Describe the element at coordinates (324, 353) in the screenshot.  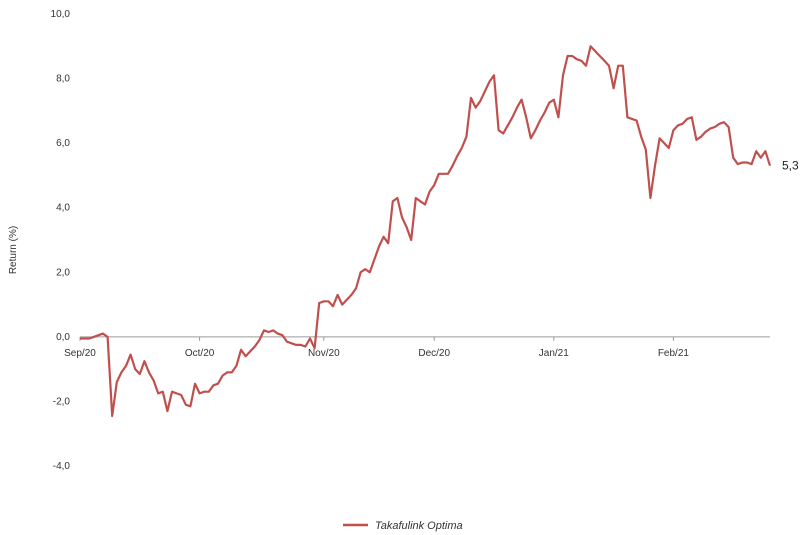
I see `x-tick-label: Nov/20` at that location.